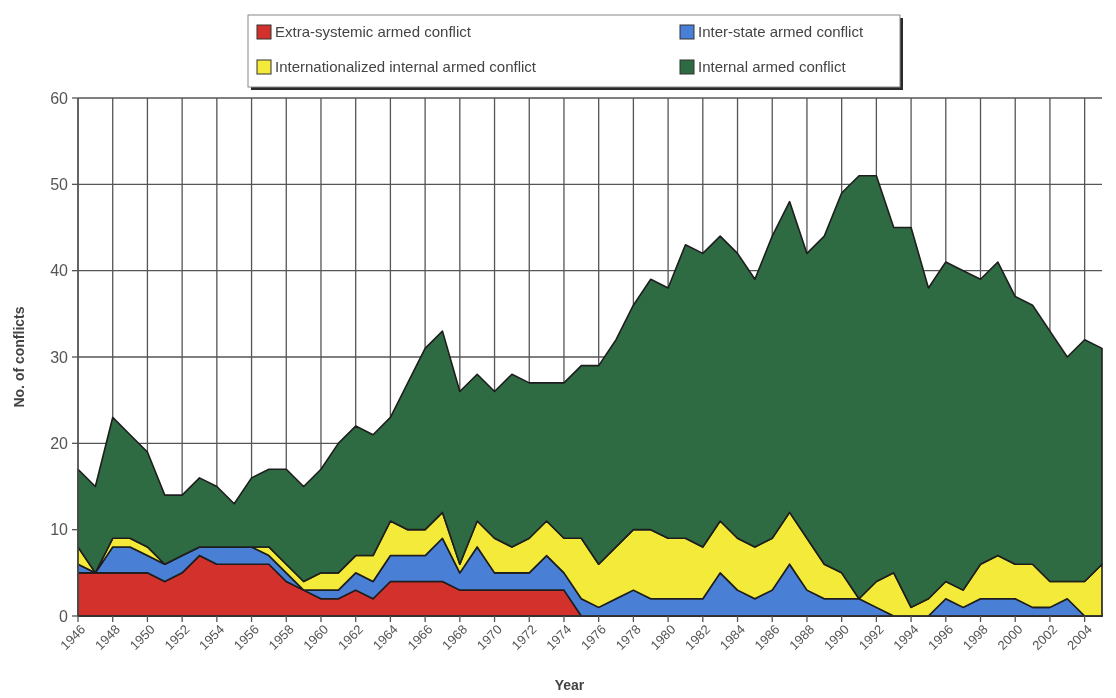 The image size is (1116, 698). Describe the element at coordinates (59, 530) in the screenshot. I see `y-tick-label: 10` at that location.